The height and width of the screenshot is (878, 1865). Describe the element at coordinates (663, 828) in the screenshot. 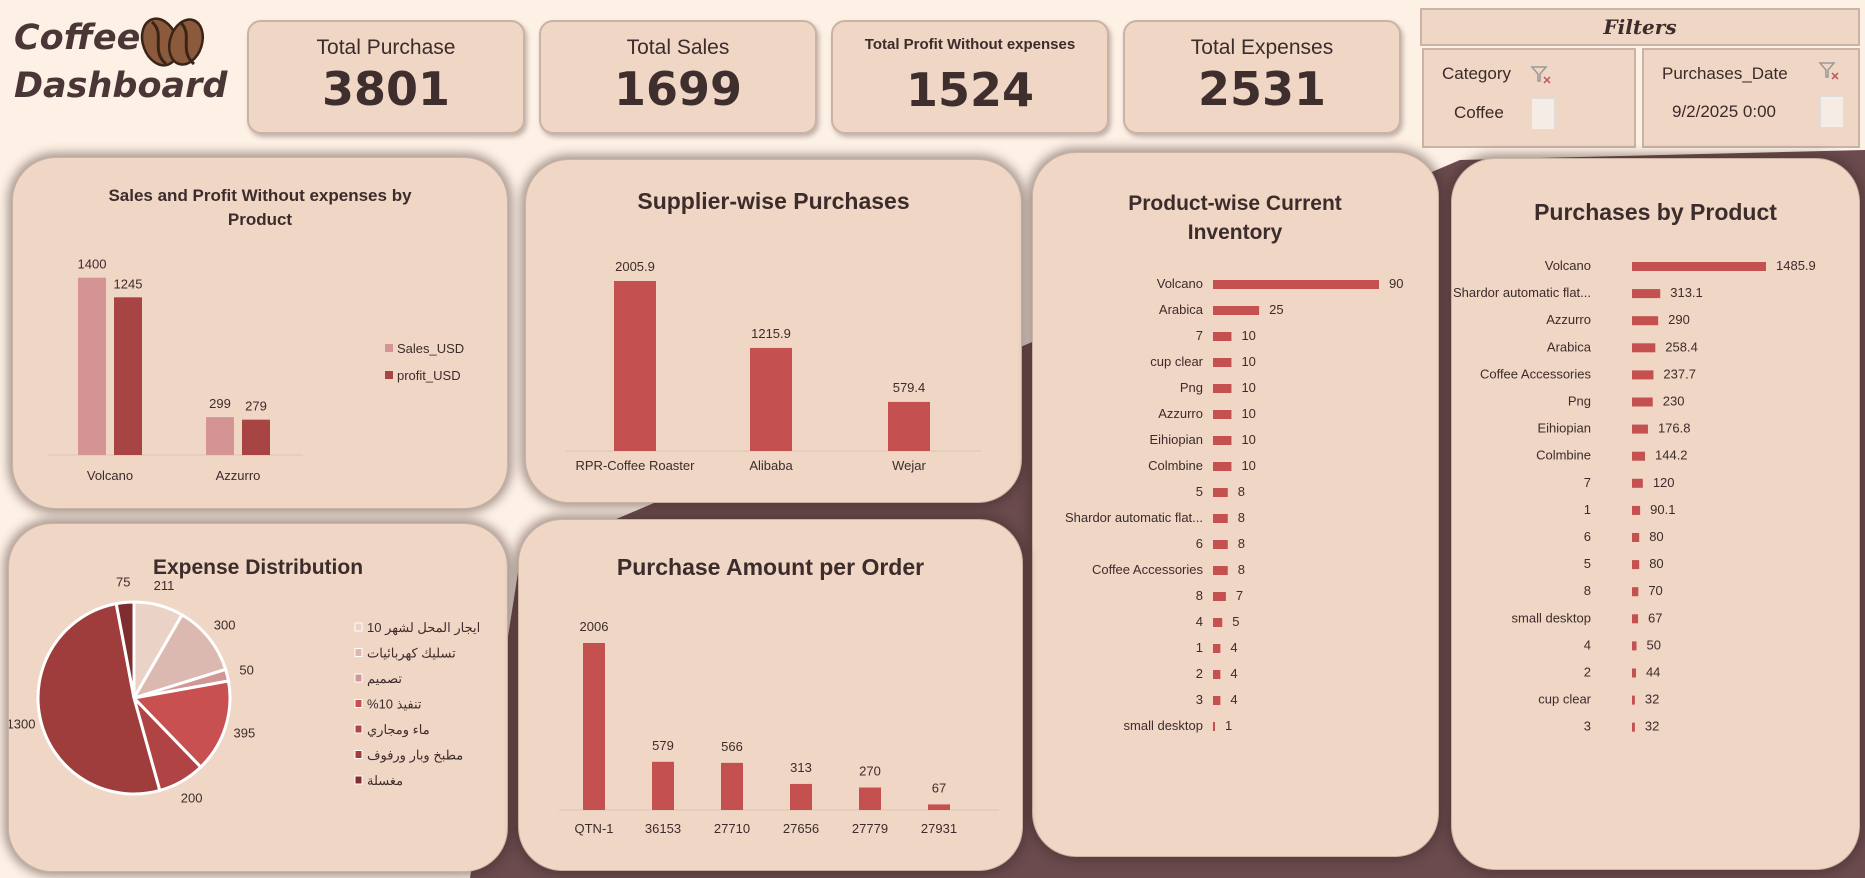

I see `tick-label: 36153` at that location.